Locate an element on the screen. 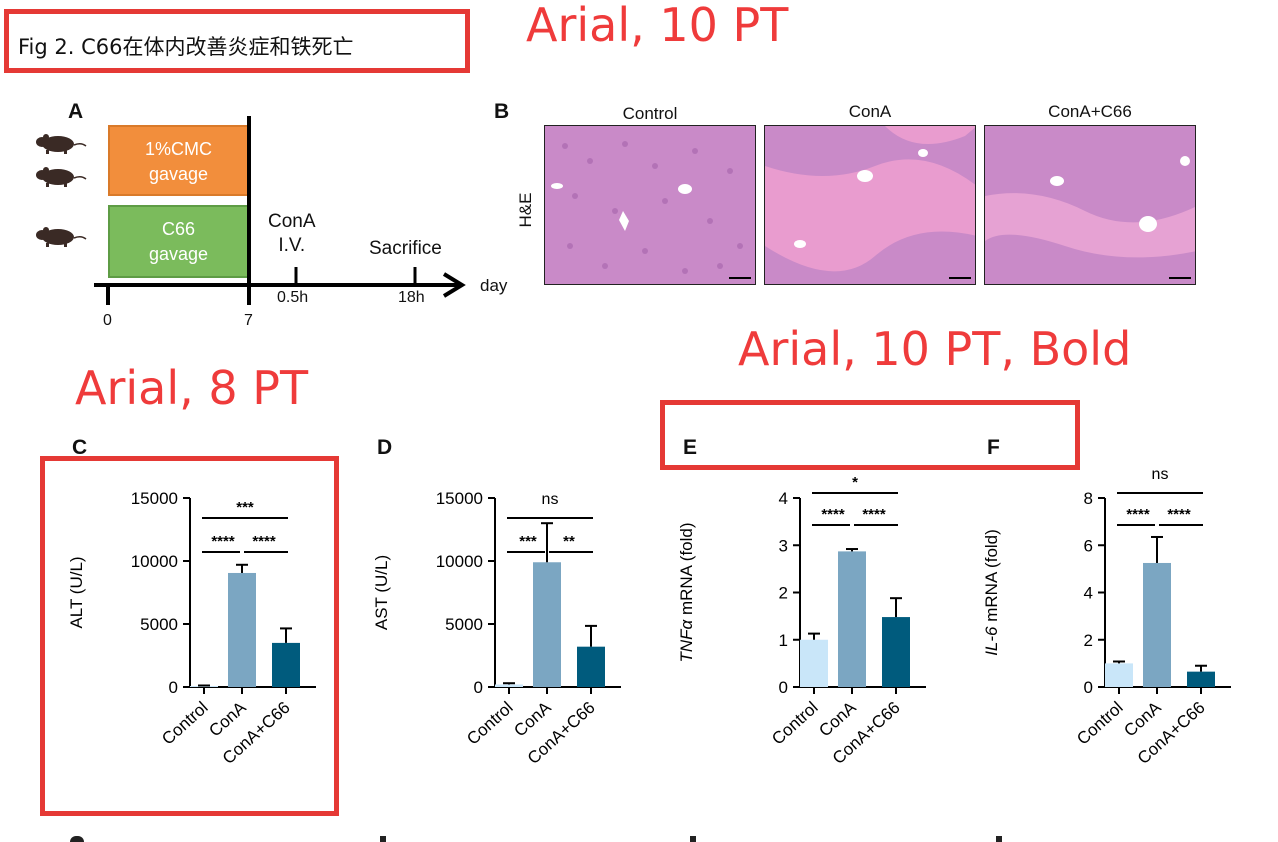 This screenshot has width=1278, height=842. y-axis-label: ALT (U/L) is located at coordinates (76, 592).